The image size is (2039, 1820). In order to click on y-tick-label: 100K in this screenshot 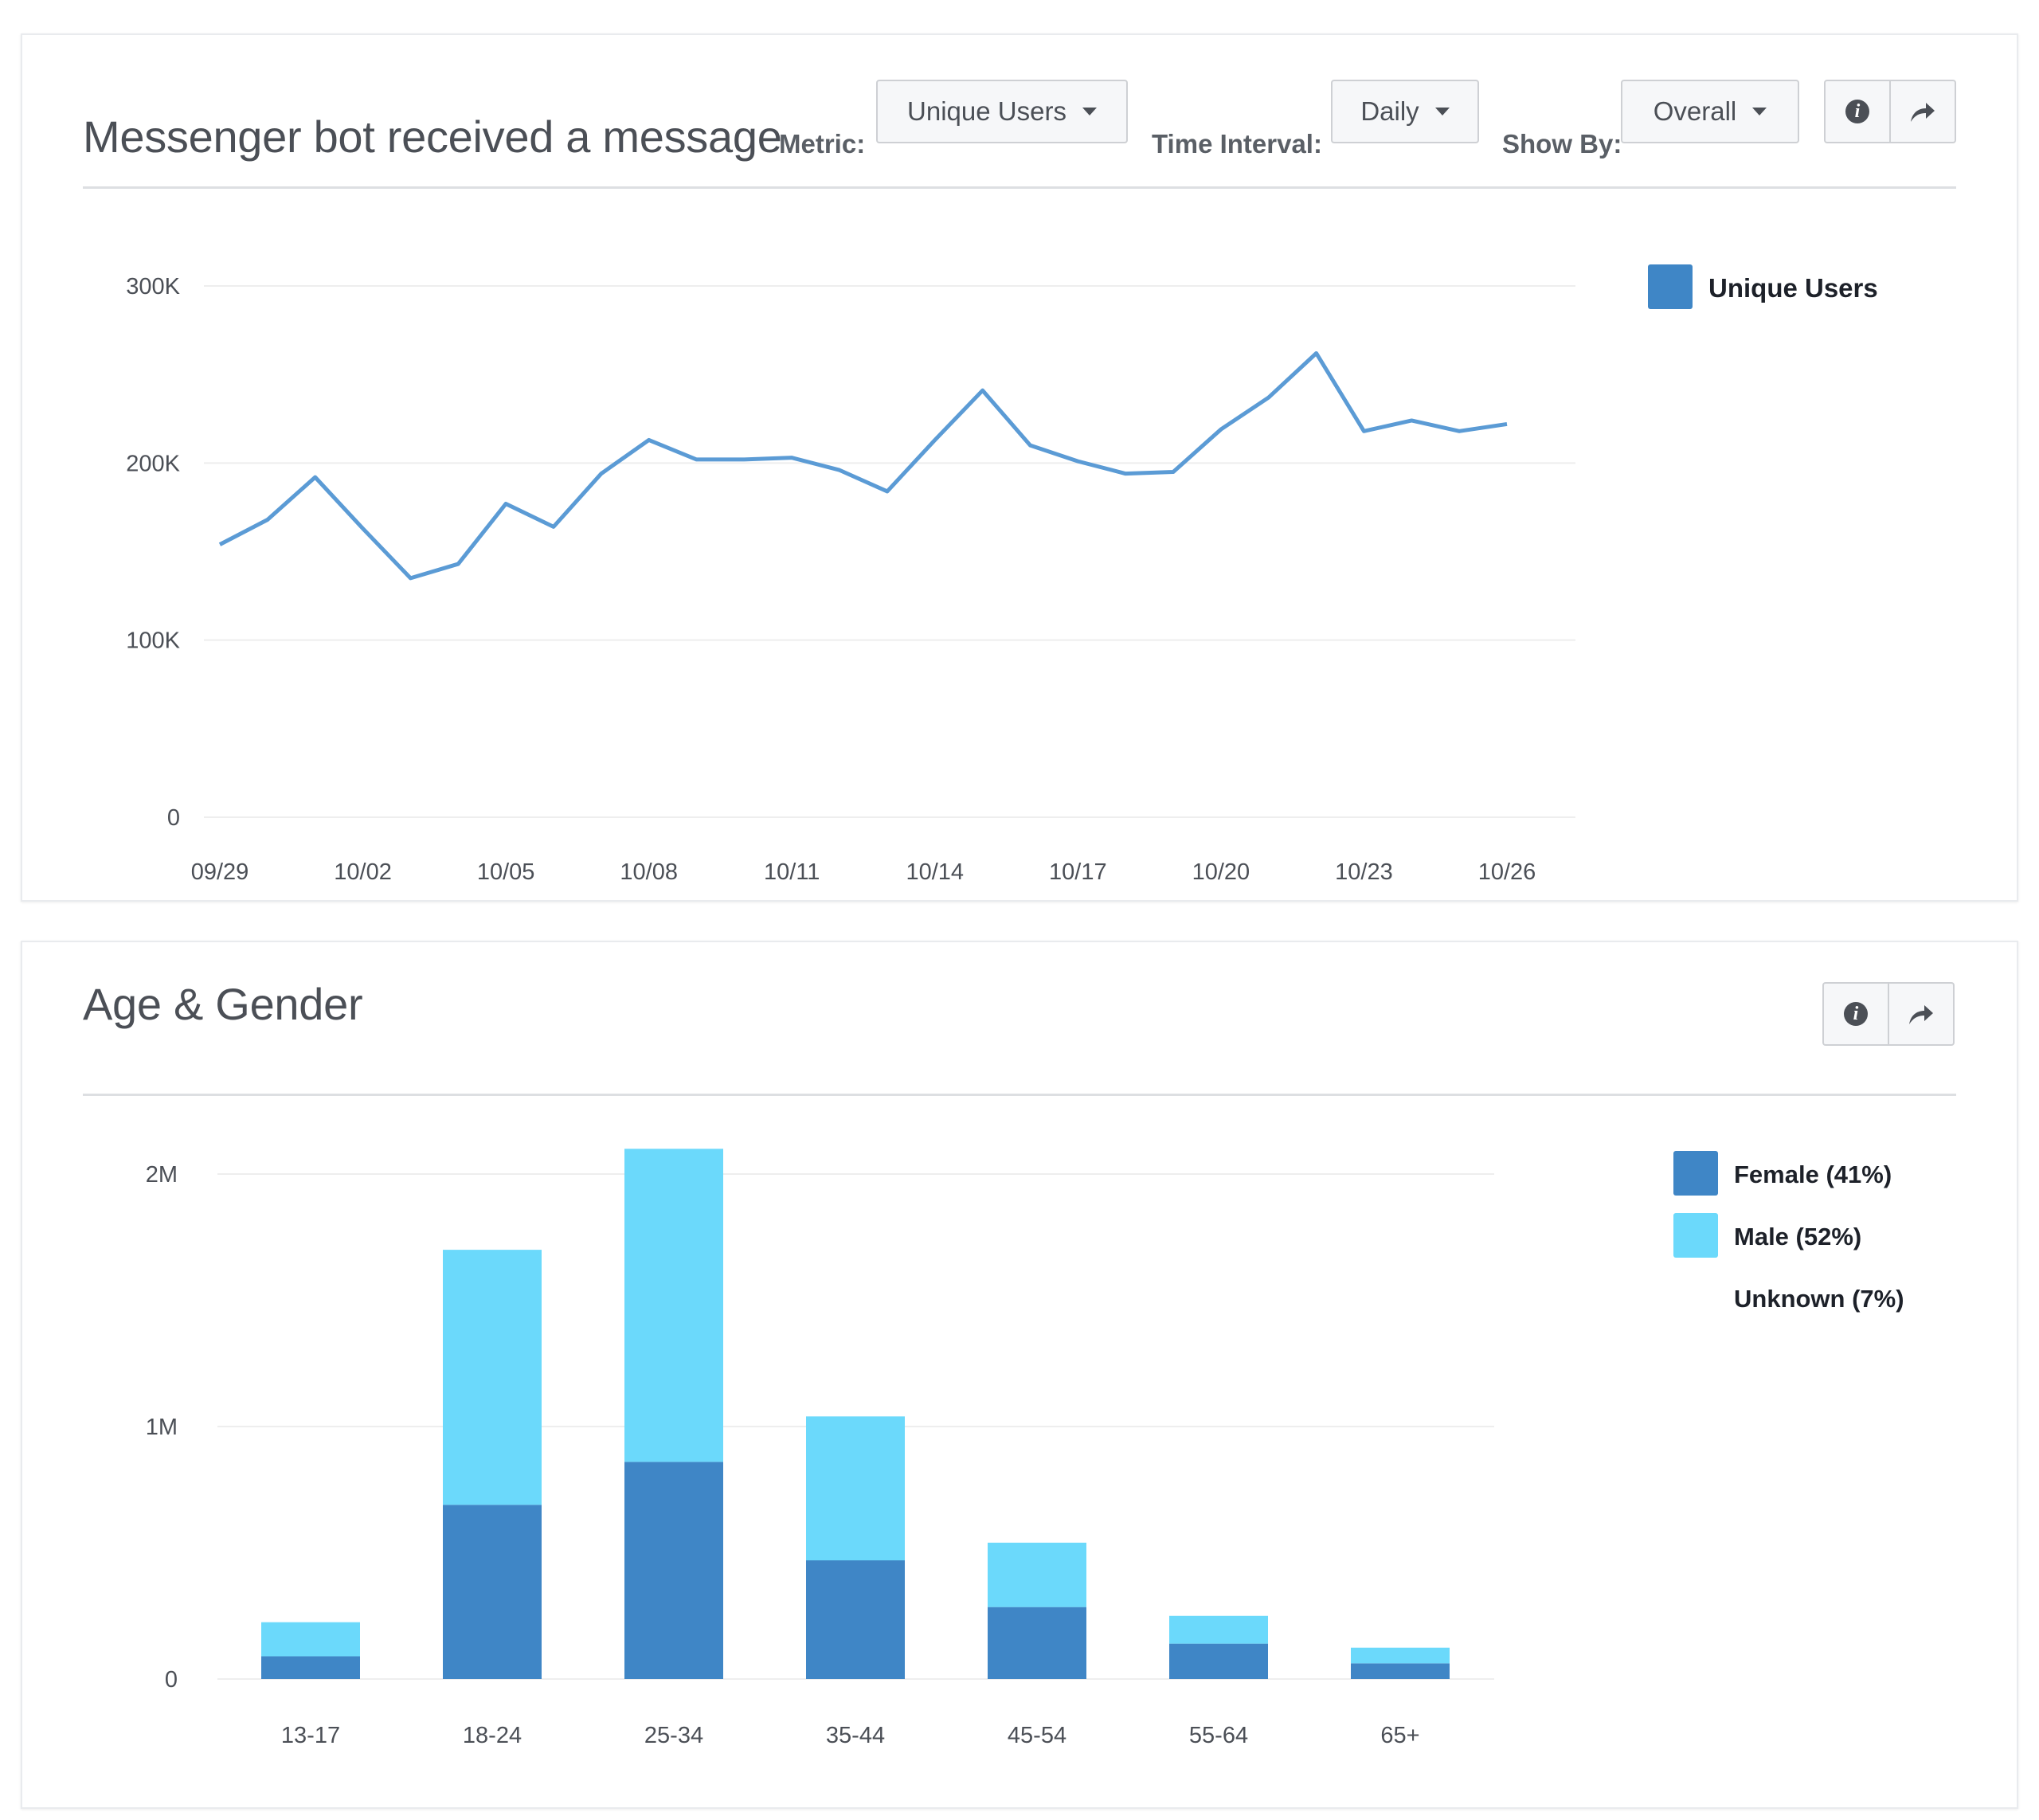, I will do `click(153, 641)`.